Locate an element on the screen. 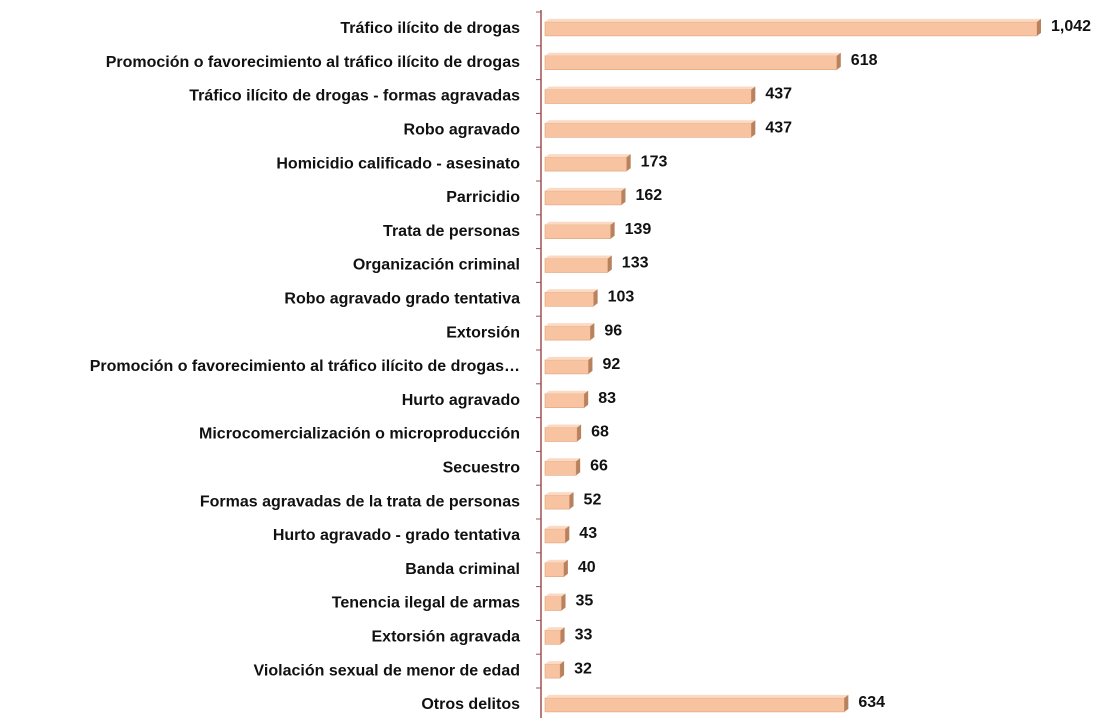  value-label: 43 is located at coordinates (588, 533).